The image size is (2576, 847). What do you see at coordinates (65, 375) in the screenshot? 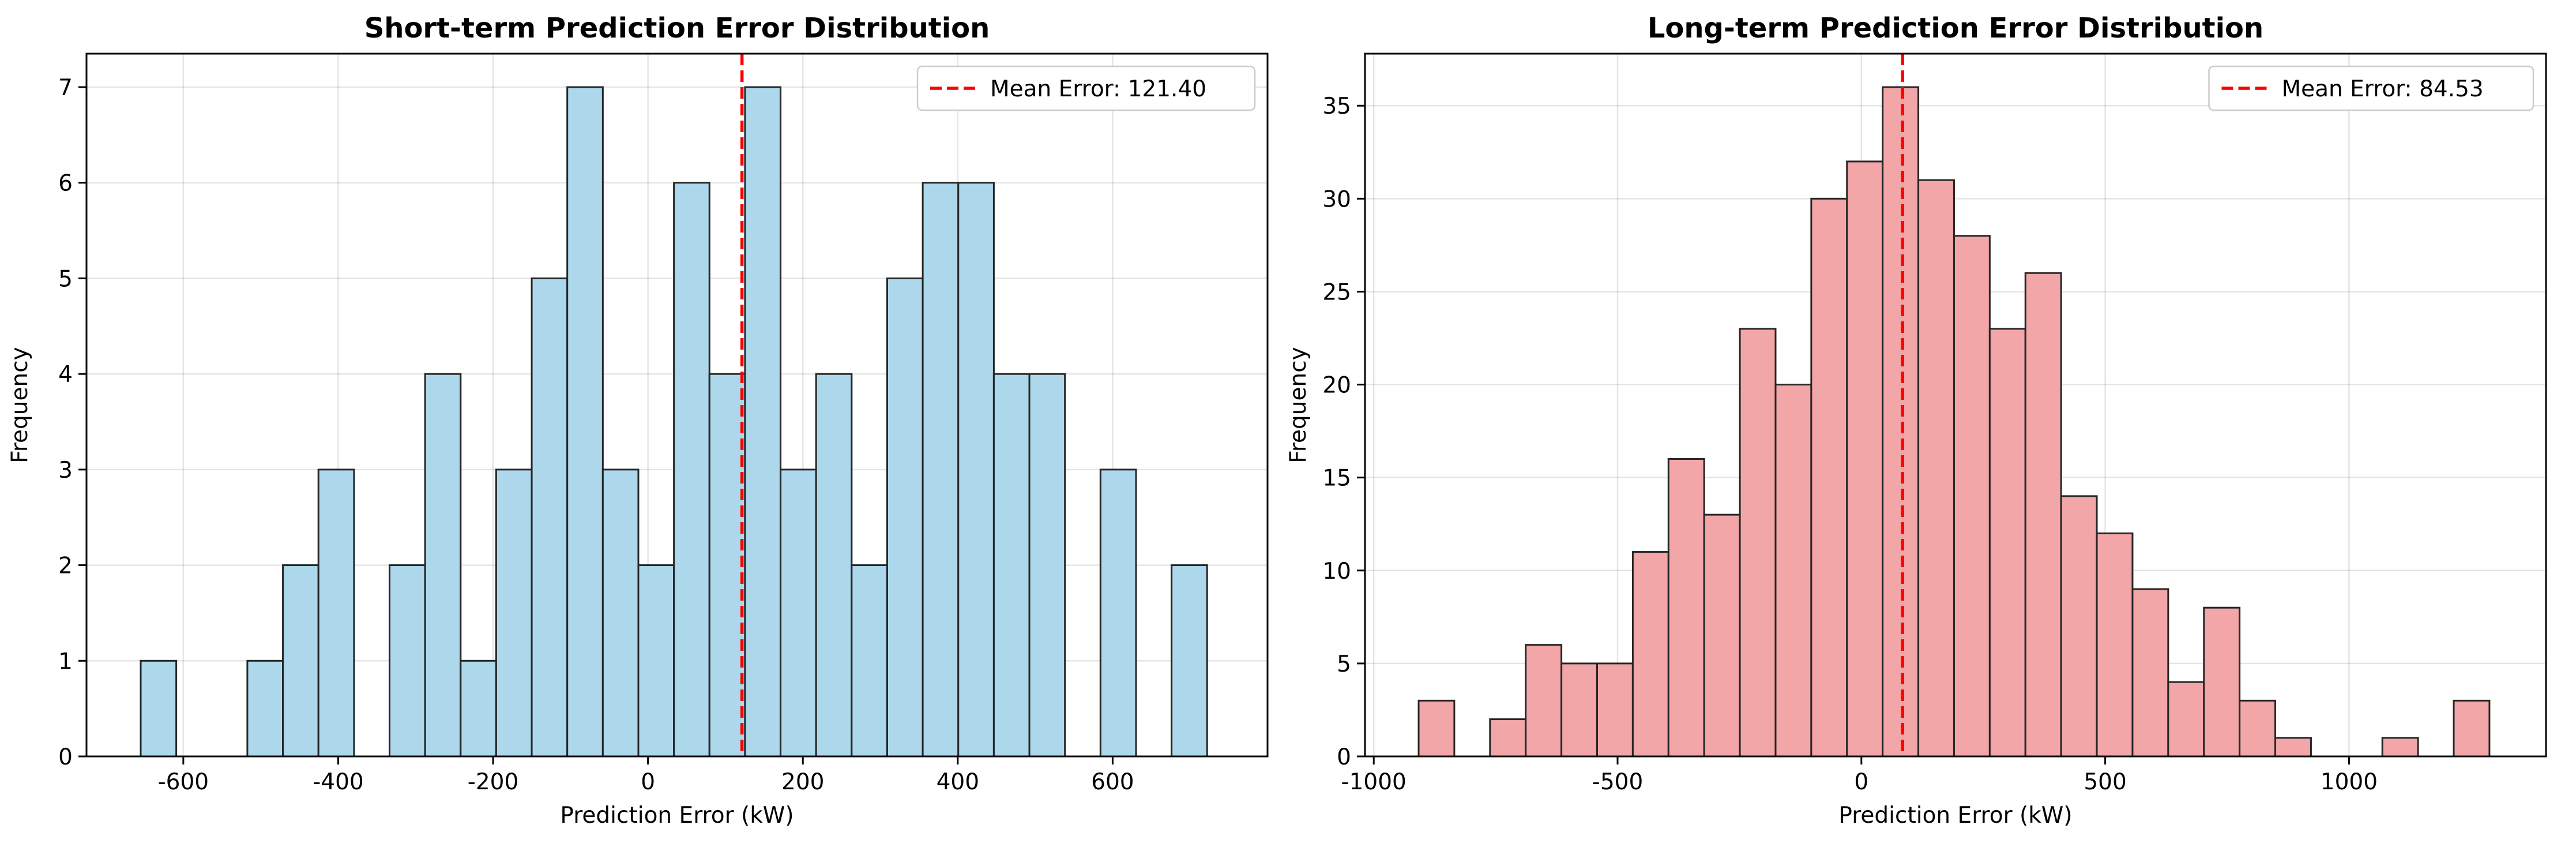
I see `y-tick-label: 4` at bounding box center [65, 375].